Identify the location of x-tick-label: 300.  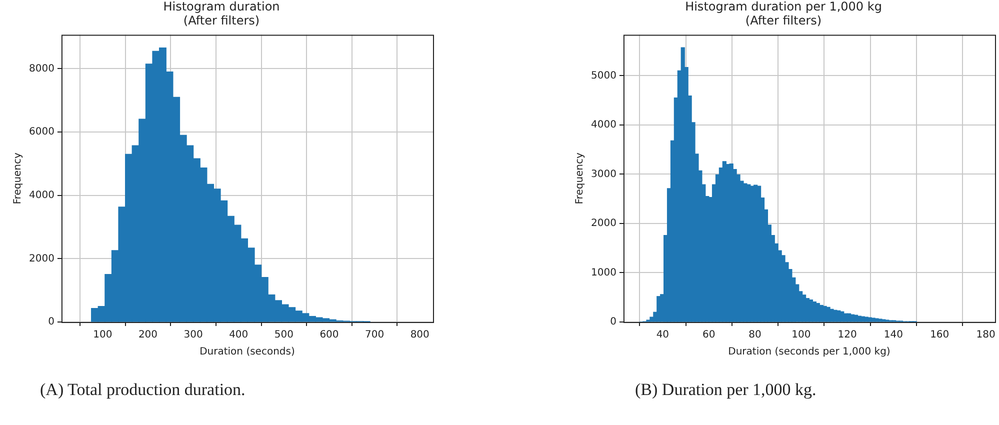
(193, 335).